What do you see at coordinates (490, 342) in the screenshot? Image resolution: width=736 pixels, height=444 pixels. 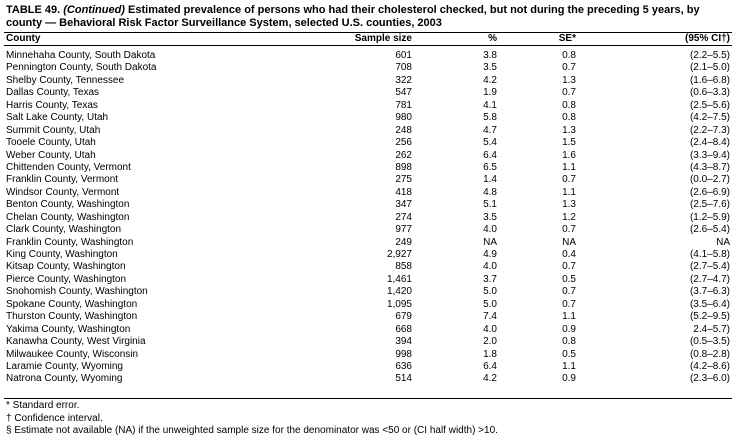 I see `cell: 2.0` at bounding box center [490, 342].